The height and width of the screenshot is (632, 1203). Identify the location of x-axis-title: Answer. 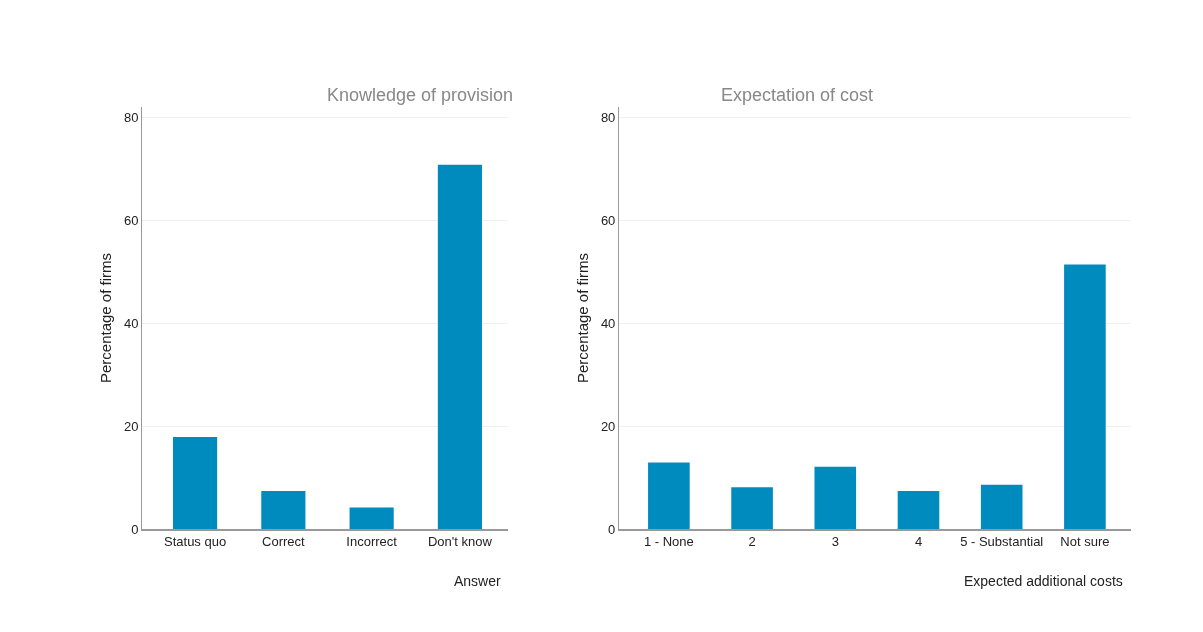
(478, 581).